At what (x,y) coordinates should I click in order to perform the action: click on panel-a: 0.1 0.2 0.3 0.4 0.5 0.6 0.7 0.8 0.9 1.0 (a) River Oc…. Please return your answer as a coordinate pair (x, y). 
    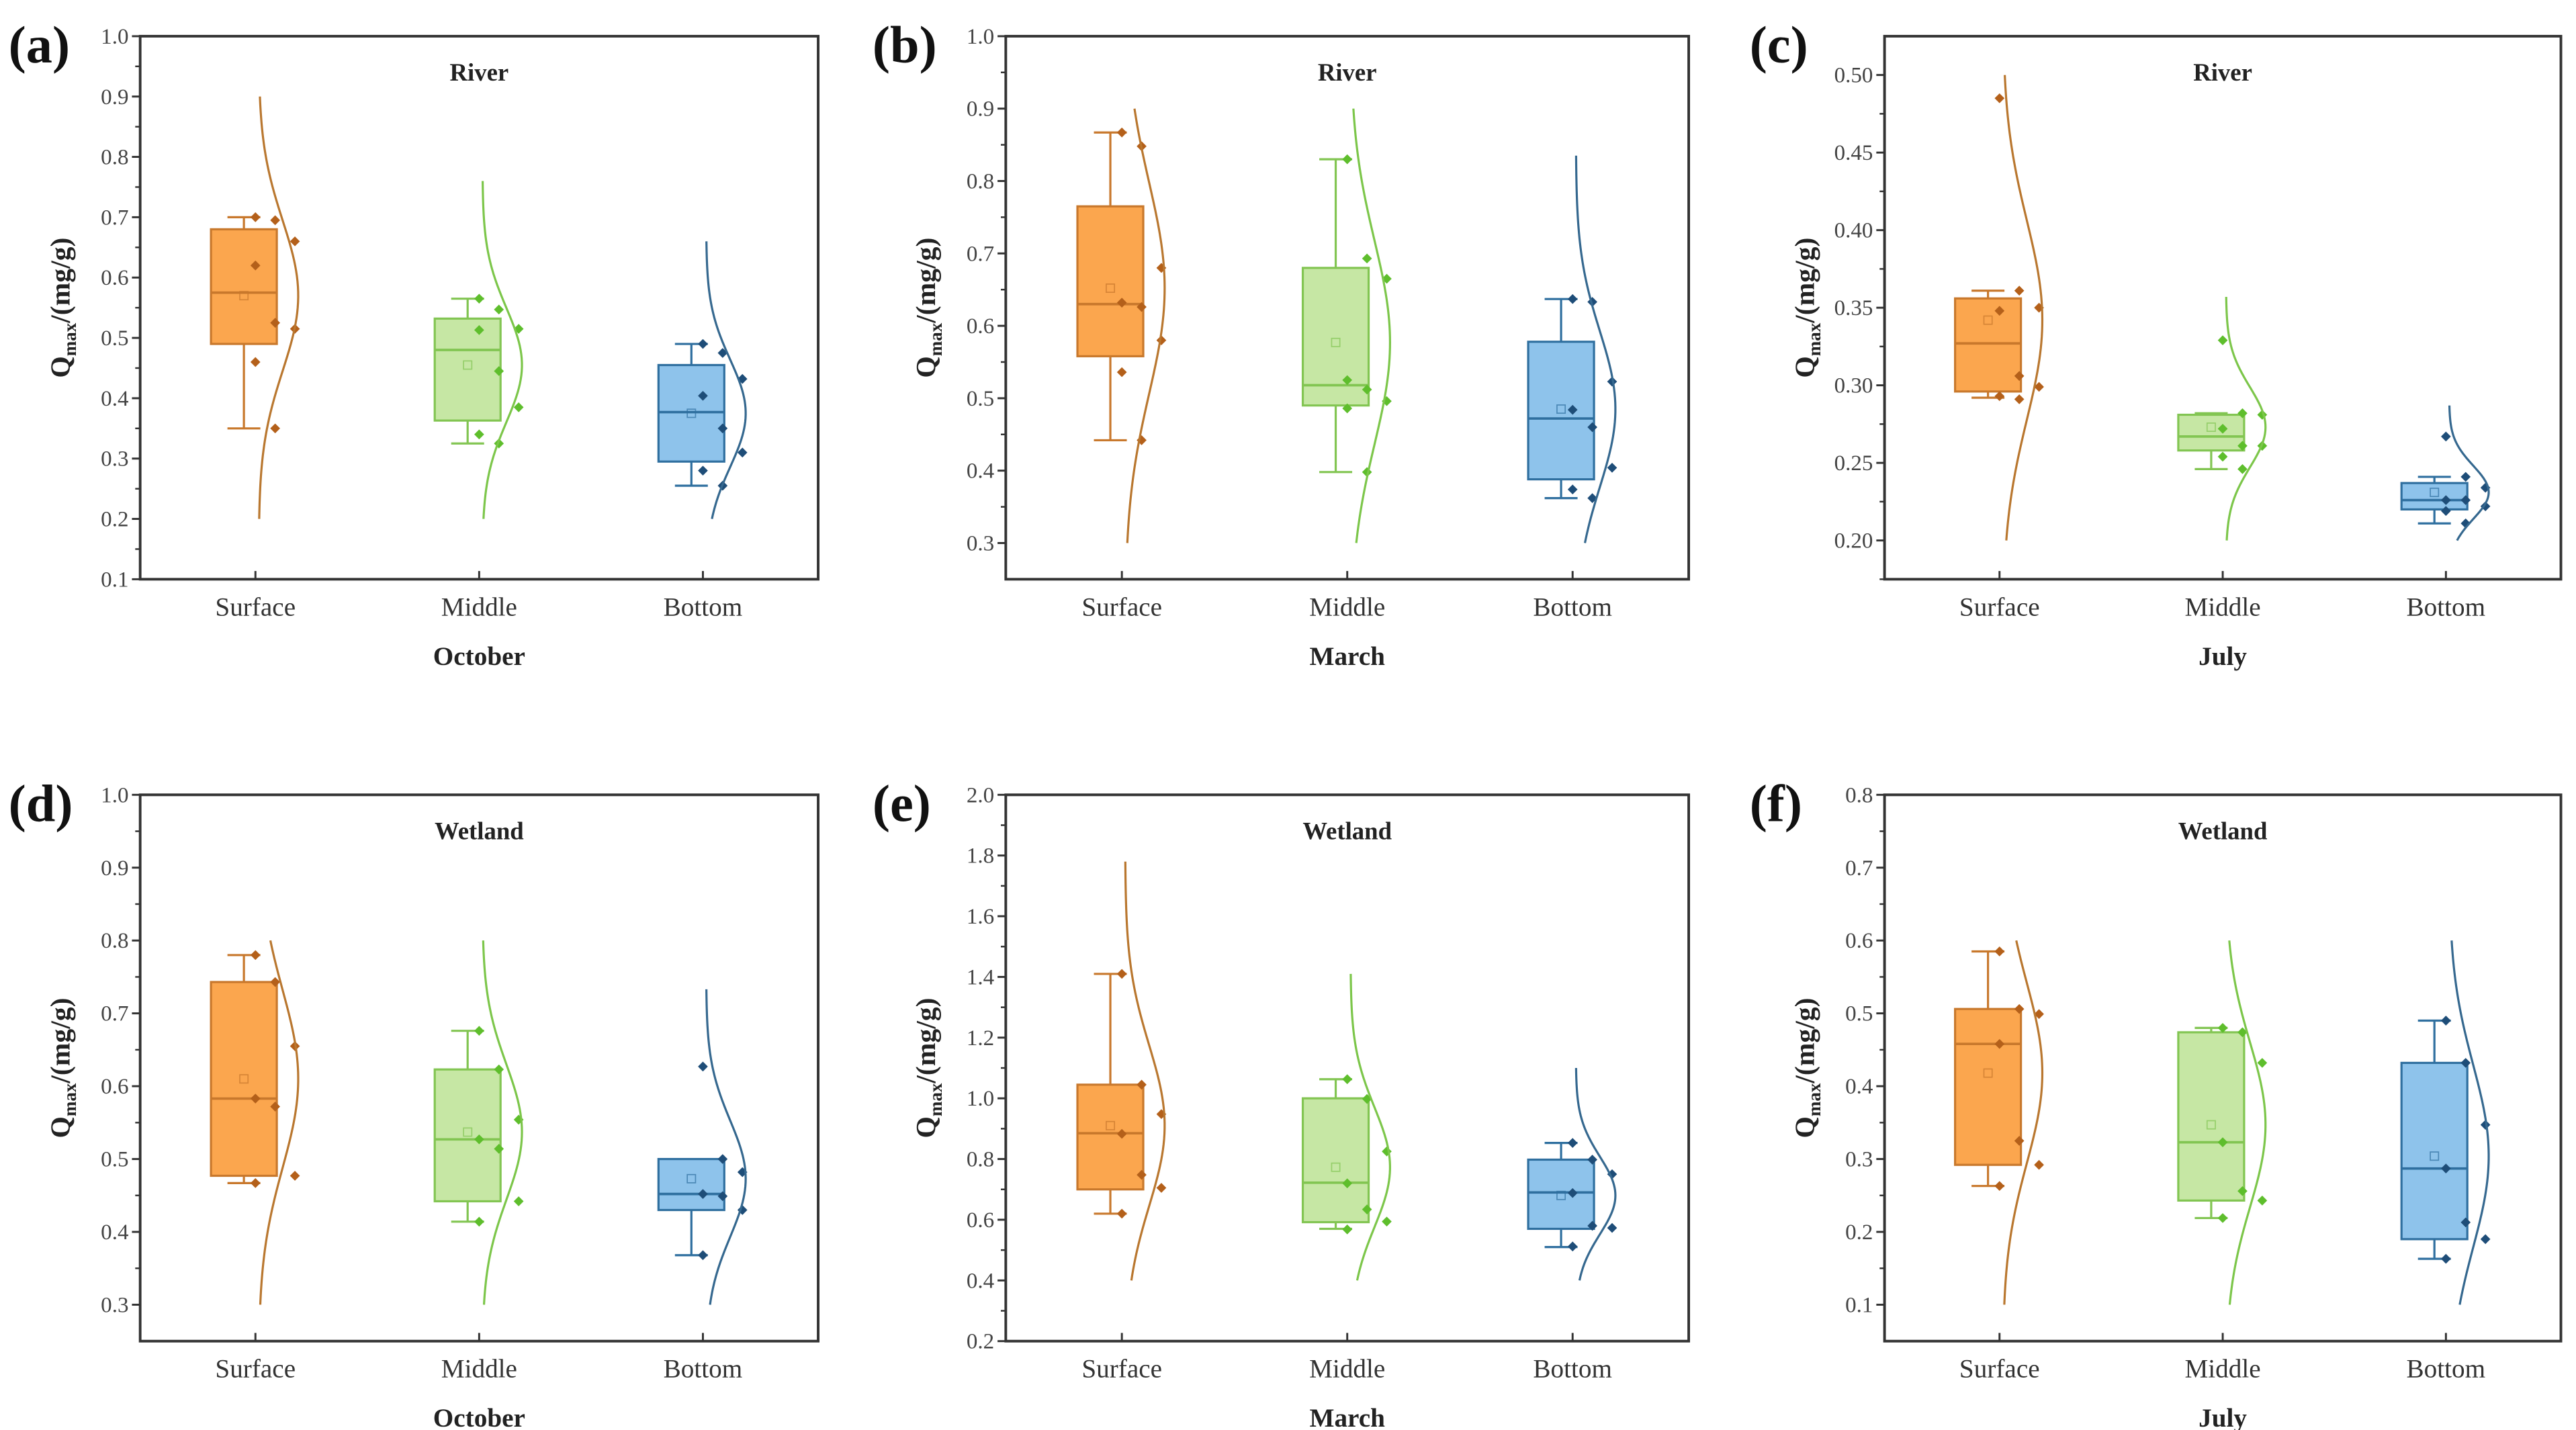
    Looking at the image, I should click on (415, 343).